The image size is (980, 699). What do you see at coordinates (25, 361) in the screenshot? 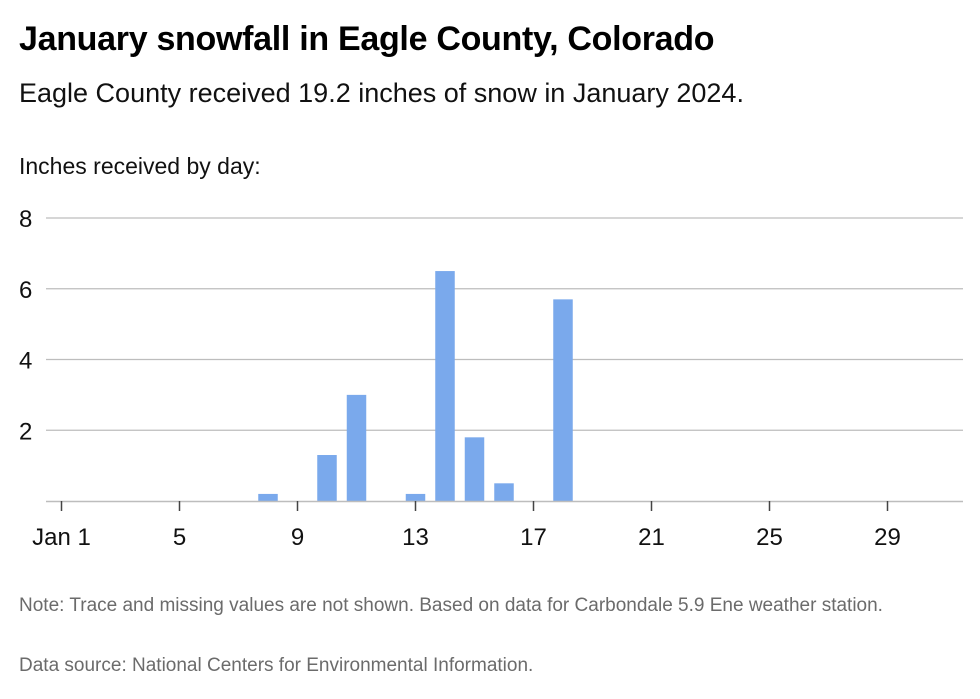
I see `y-tick-label: 4` at bounding box center [25, 361].